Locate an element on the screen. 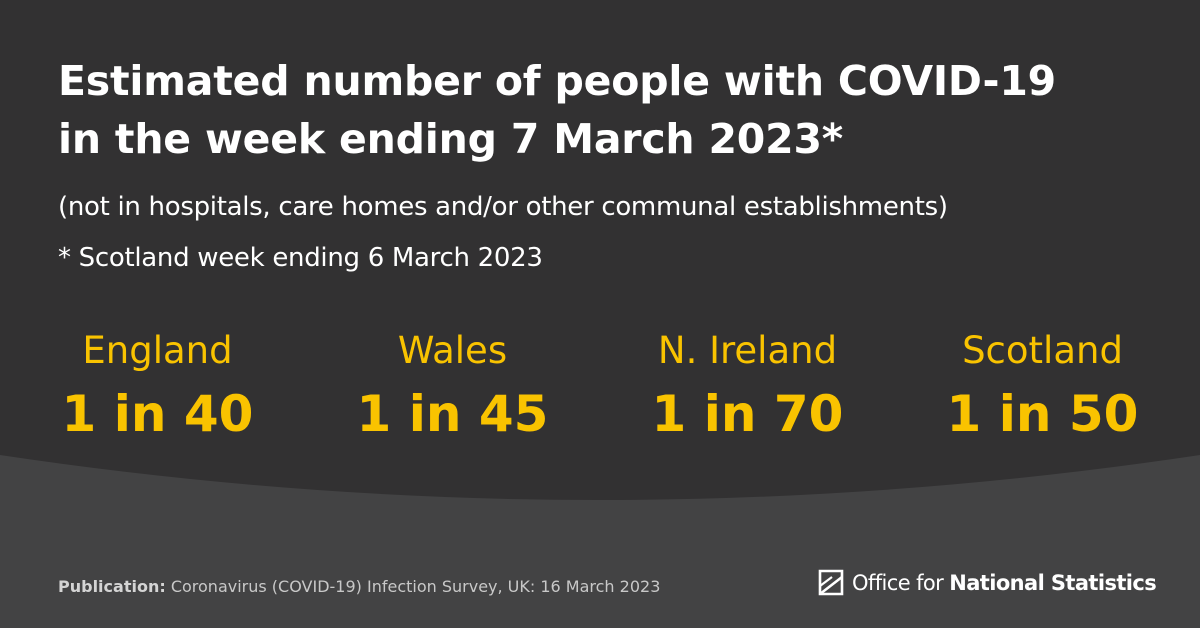  stat-value: 1 in 50 is located at coordinates (1042, 414).